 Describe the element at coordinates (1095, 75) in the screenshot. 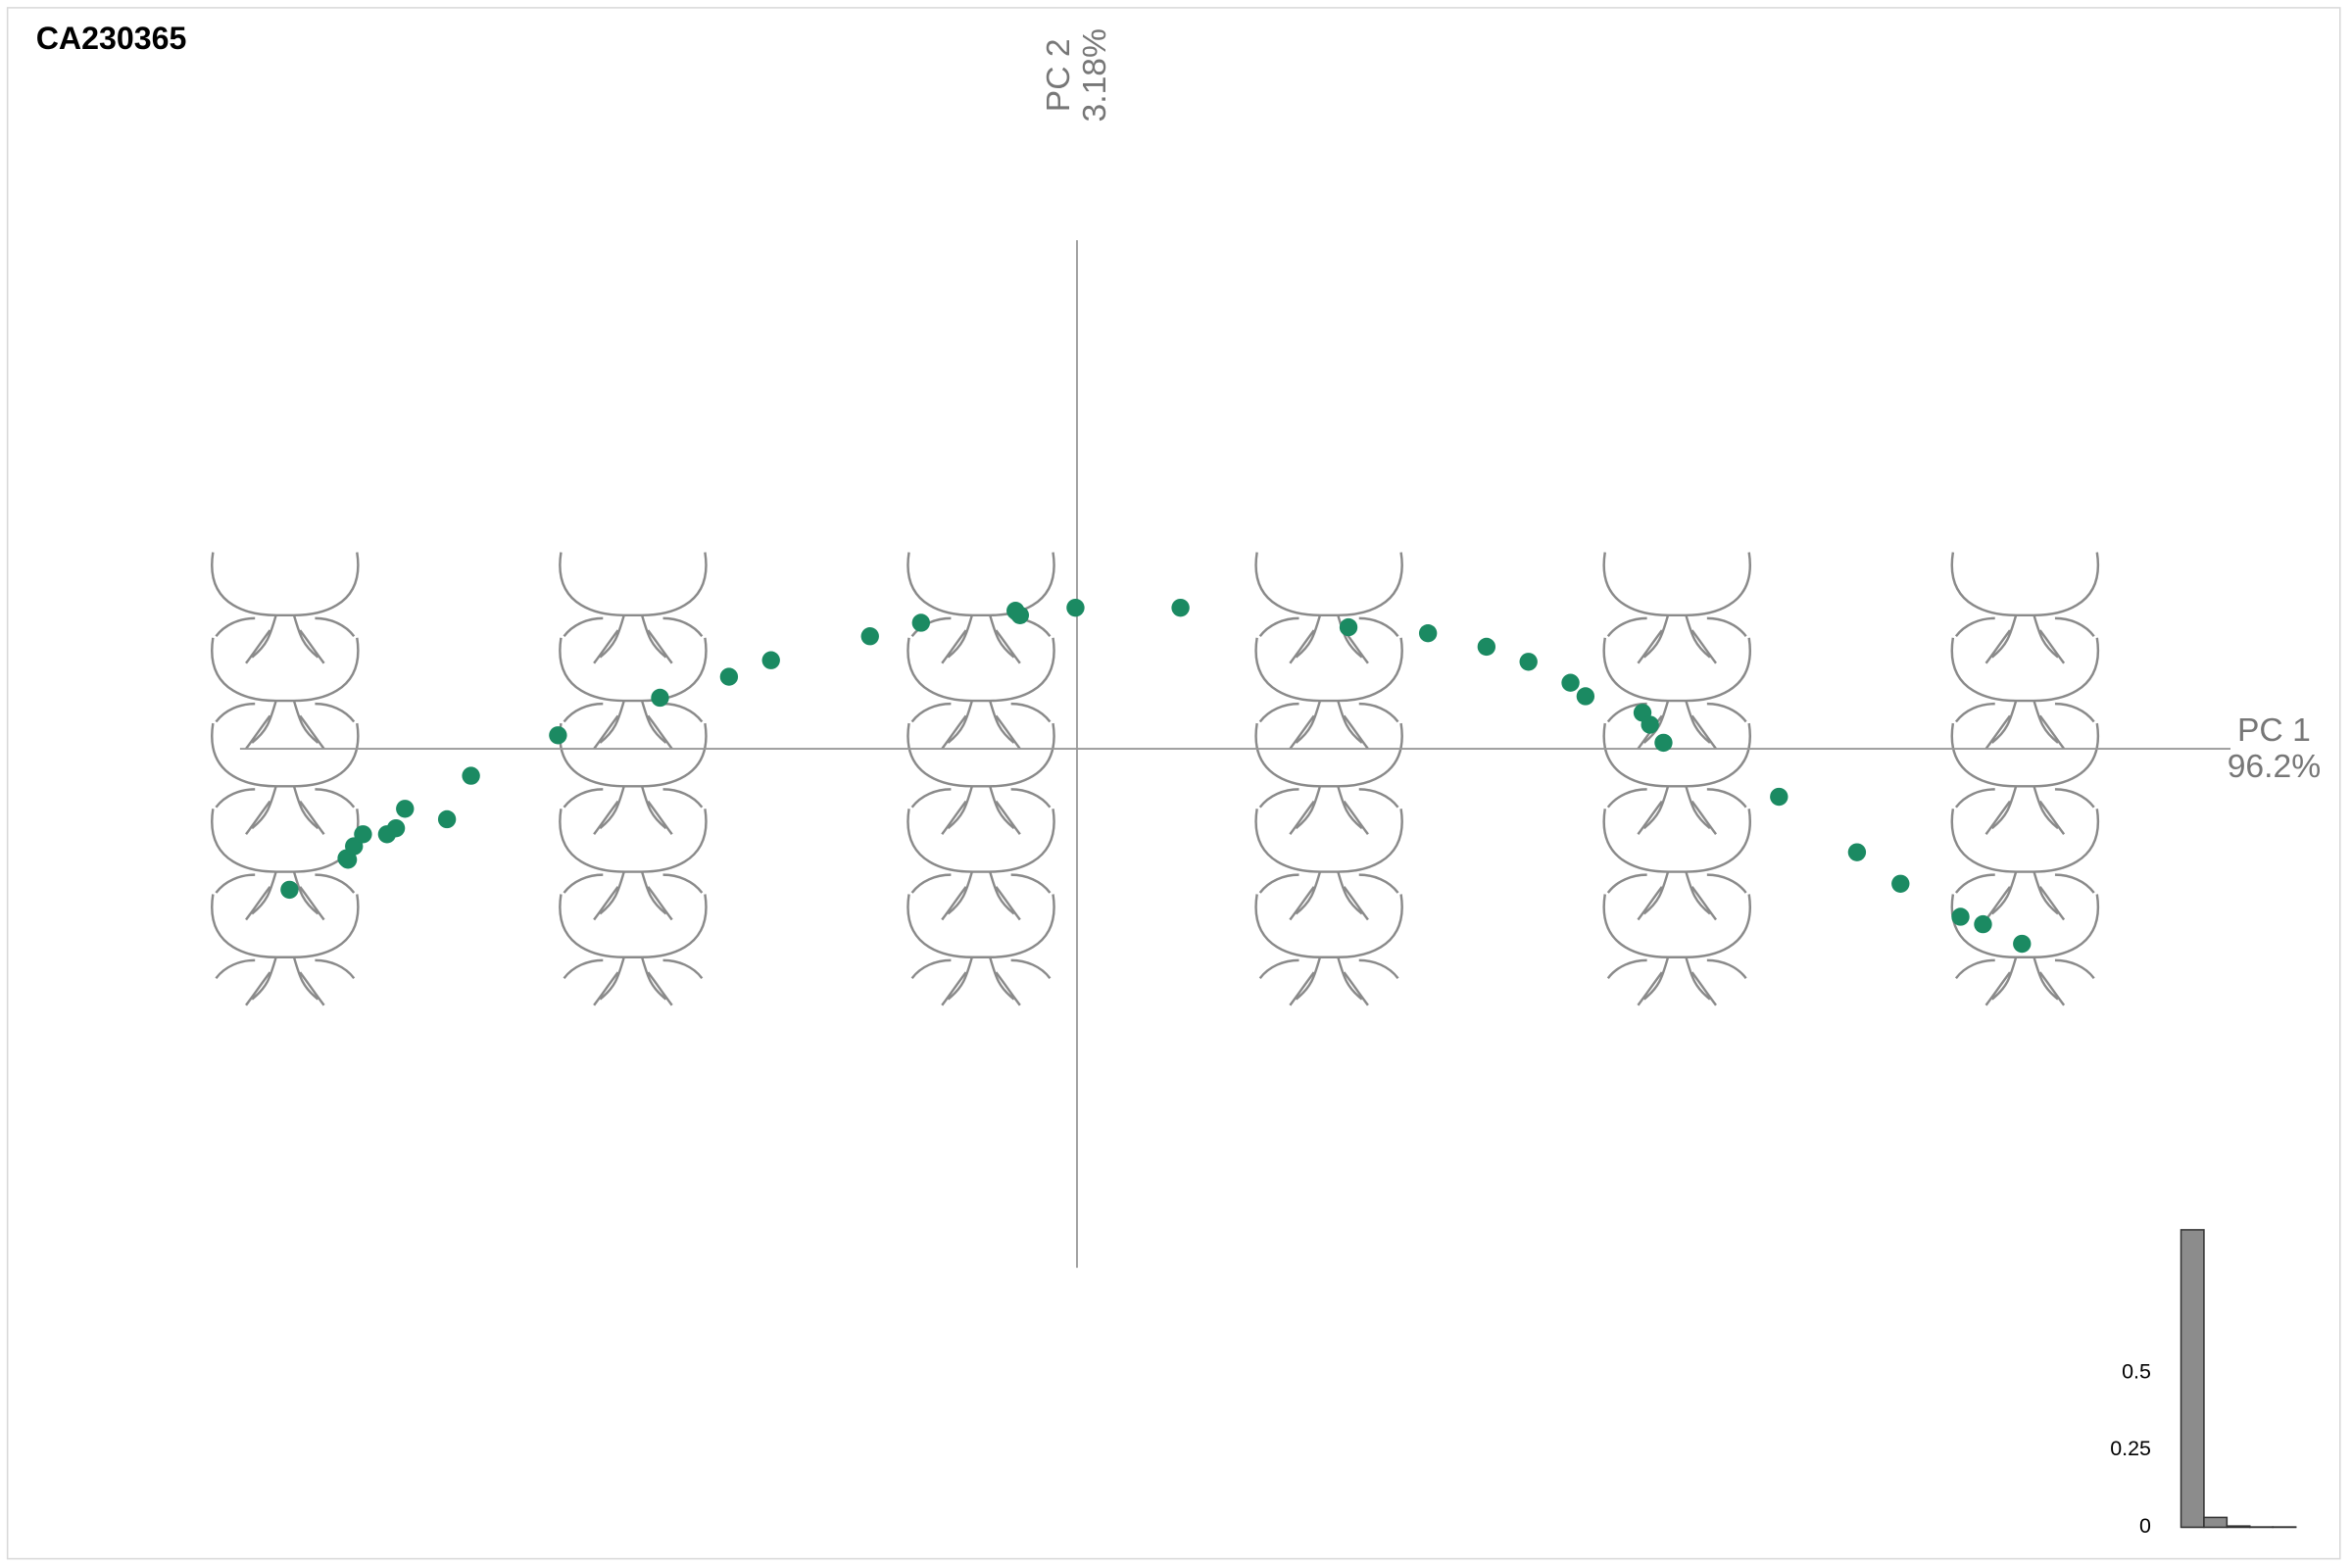

I see `y-axis-sublabel: 3.18%` at that location.